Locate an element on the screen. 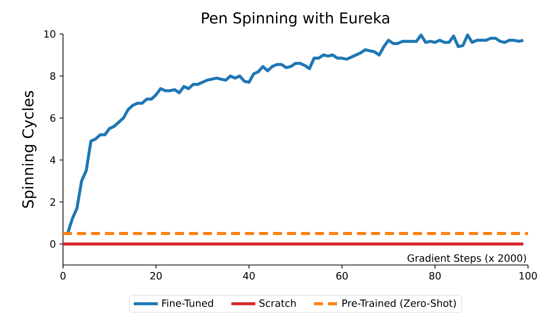 The height and width of the screenshot is (326, 551). y-tick-label: 2 is located at coordinates (52, 202).